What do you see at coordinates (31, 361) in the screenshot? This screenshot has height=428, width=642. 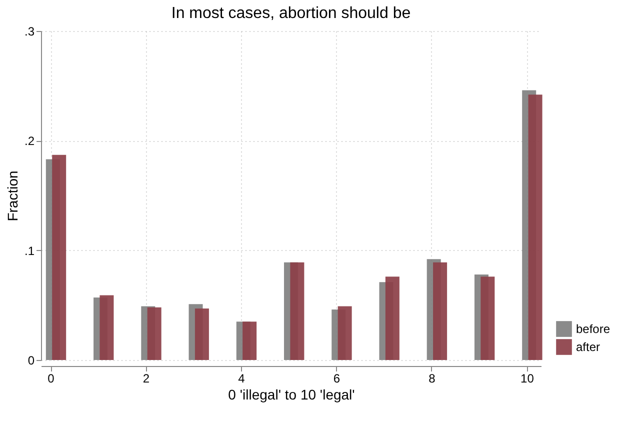 I see `y-tick-label: 0` at bounding box center [31, 361].